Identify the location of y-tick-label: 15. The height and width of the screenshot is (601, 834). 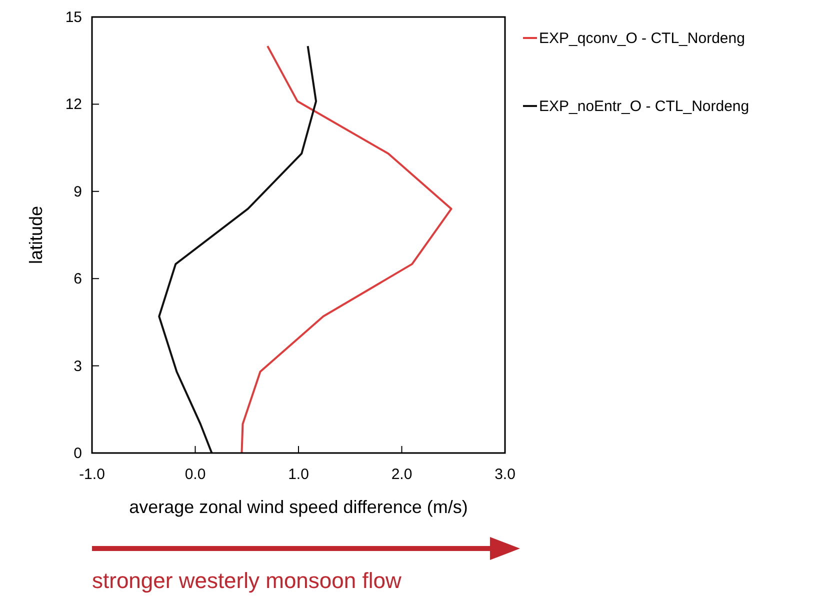
(73, 17).